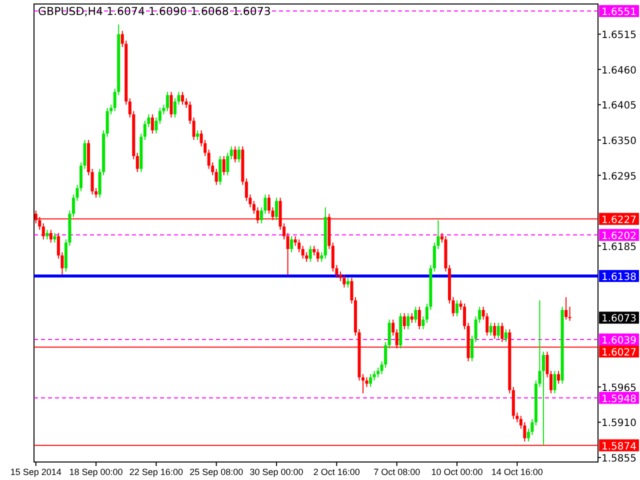  I want to click on y-tick-label: 1.6460, so click(619, 70).